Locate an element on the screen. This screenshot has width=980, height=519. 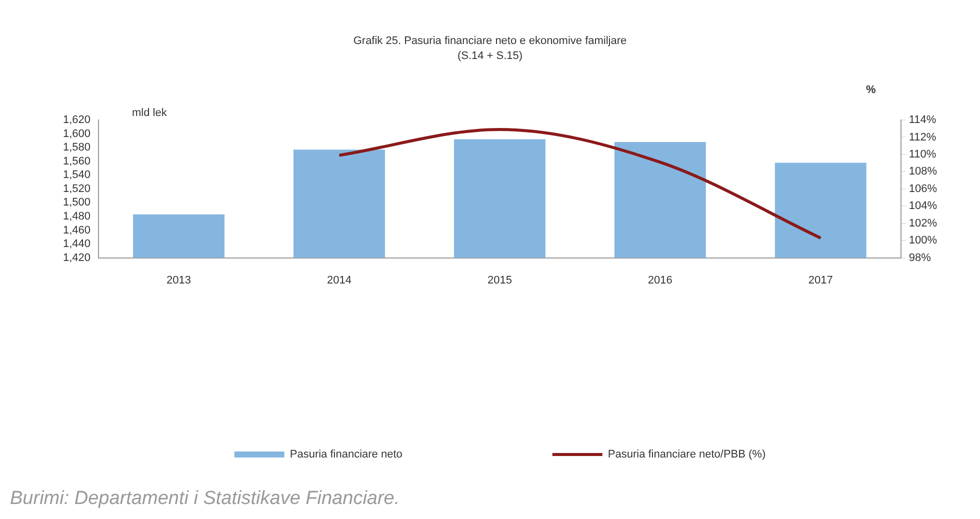
y2-tick-label: 102% is located at coordinates (923, 223).